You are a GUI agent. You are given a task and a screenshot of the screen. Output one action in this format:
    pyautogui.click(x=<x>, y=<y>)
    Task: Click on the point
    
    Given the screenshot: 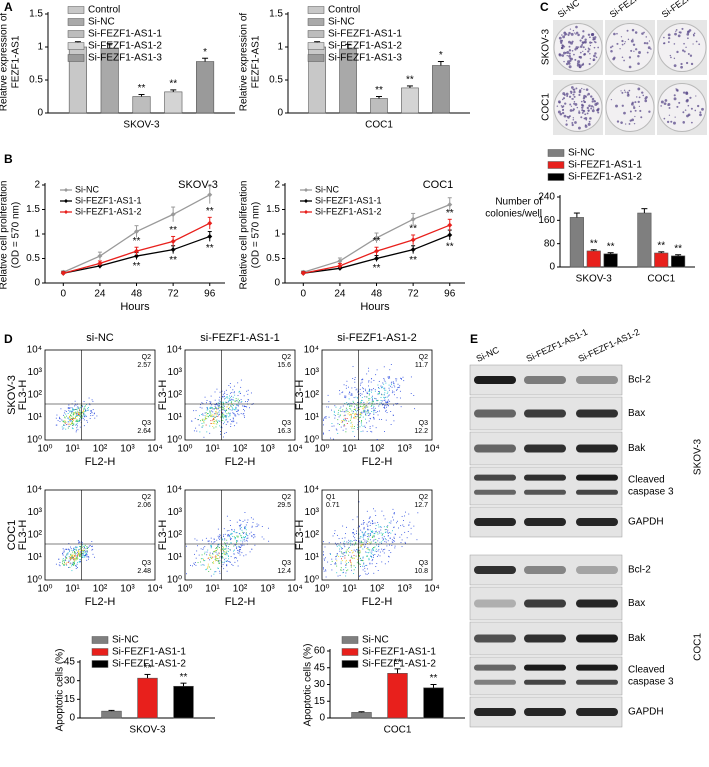 What is the action you would take?
    pyautogui.click(x=449, y=225)
    